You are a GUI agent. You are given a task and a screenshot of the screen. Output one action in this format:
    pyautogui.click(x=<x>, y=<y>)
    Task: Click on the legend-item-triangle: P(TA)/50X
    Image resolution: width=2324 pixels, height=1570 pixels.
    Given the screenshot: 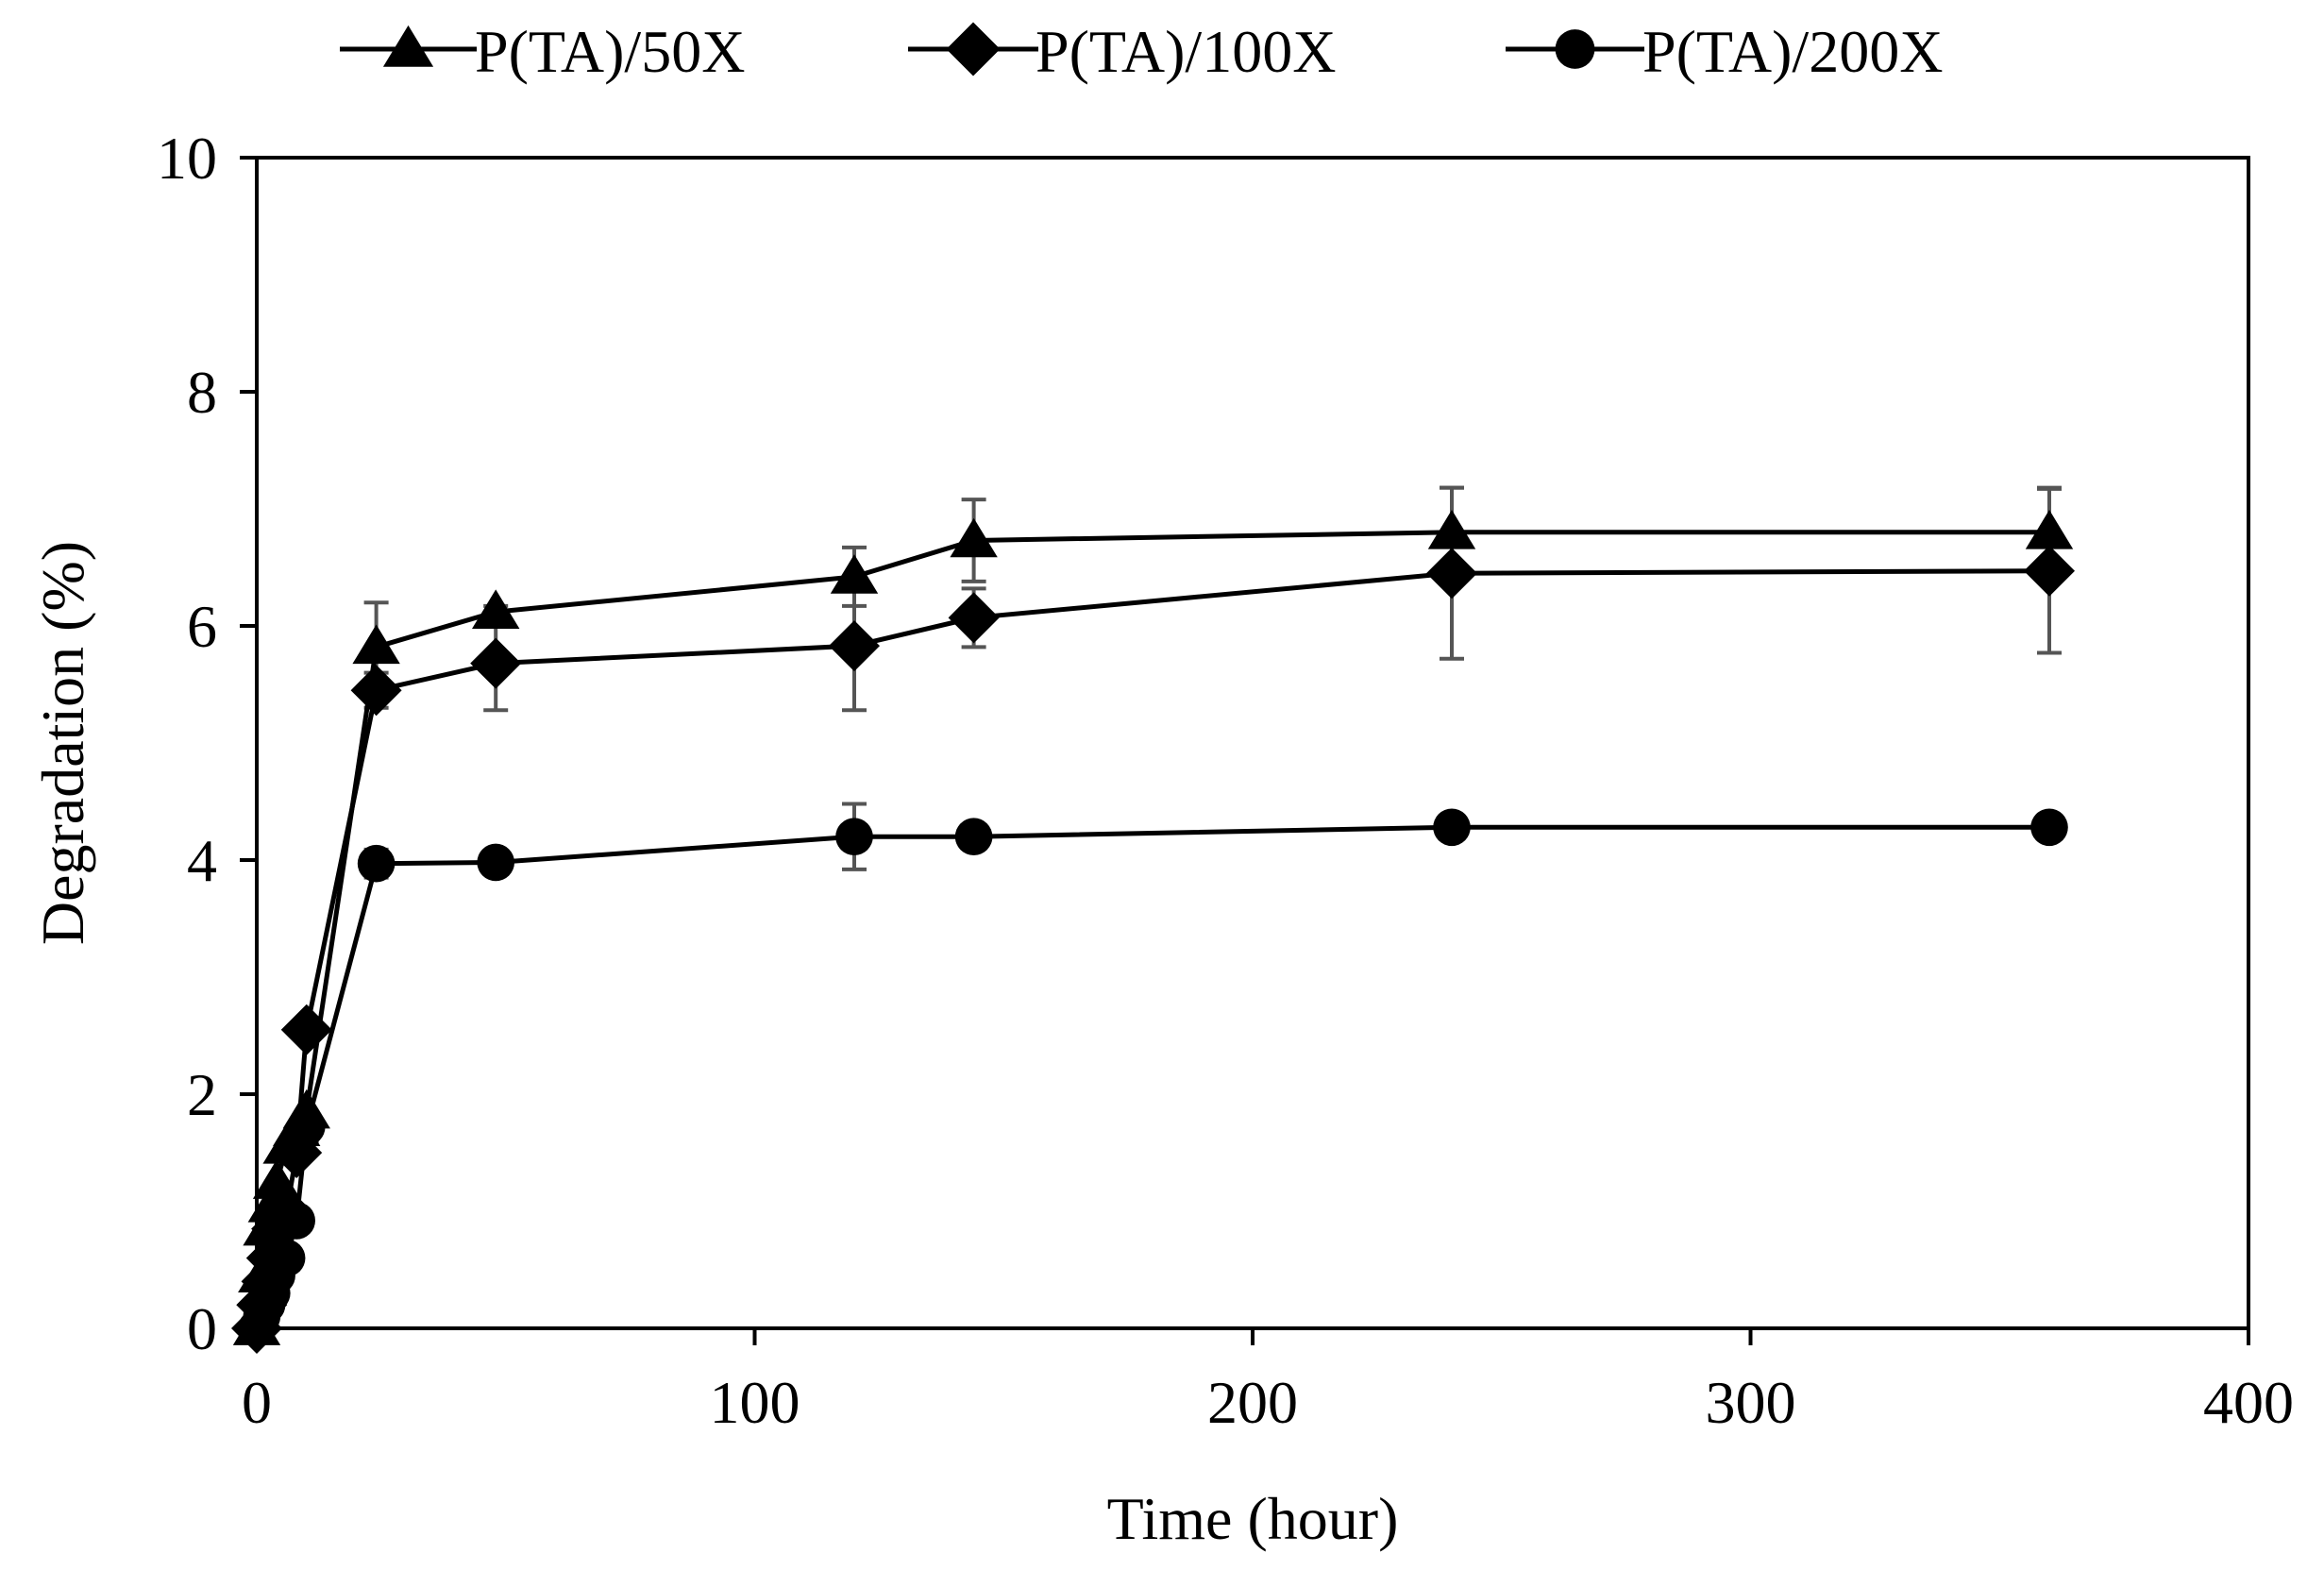 What is the action you would take?
    pyautogui.click(x=542, y=52)
    